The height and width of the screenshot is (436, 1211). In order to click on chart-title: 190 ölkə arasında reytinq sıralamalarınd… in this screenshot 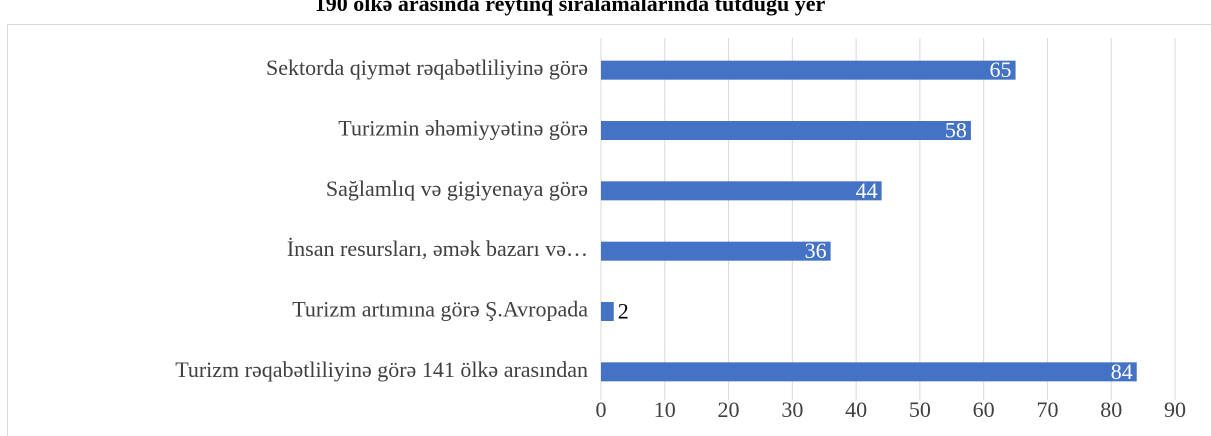, I will do `click(570, 8)`.